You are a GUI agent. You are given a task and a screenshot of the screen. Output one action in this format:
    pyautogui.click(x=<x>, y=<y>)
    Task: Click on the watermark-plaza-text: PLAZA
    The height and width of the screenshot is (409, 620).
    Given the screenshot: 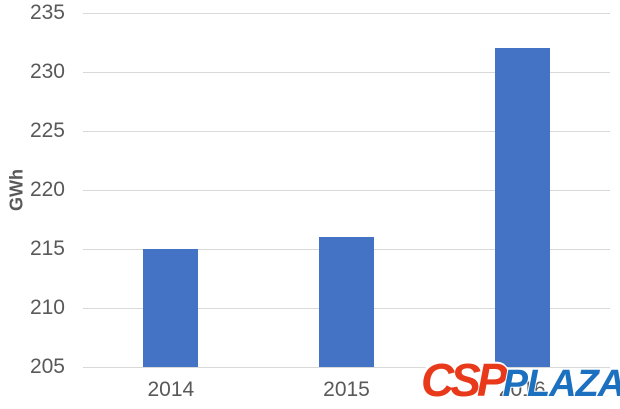 What is the action you would take?
    pyautogui.click(x=561, y=384)
    